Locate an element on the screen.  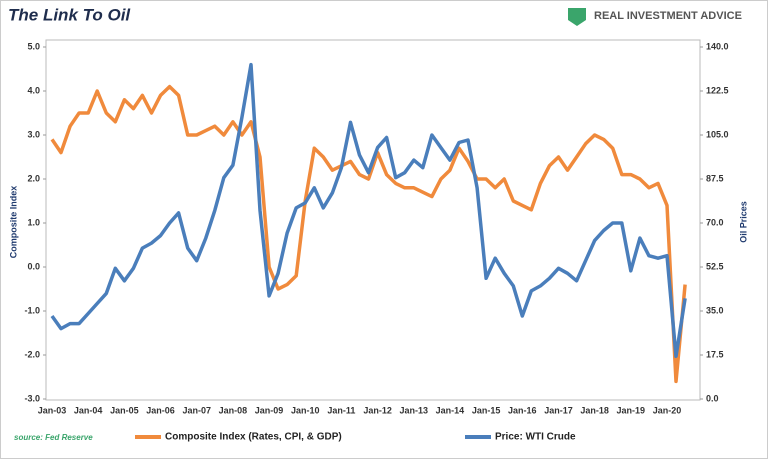
source: source: Fed Reserve is located at coordinates (53, 437).